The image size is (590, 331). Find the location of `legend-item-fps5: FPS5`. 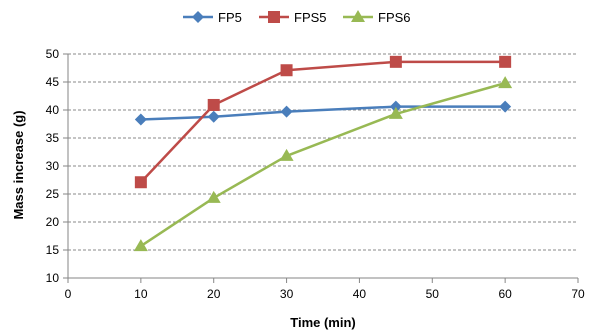

legend-item-fps5: FPS5 is located at coordinates (293, 17).